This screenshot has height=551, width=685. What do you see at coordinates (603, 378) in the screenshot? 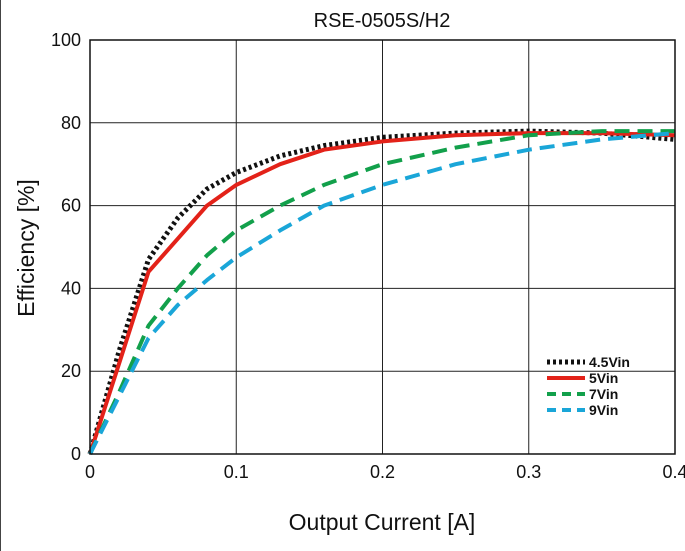
I see `legend-label: 5Vin` at bounding box center [603, 378].